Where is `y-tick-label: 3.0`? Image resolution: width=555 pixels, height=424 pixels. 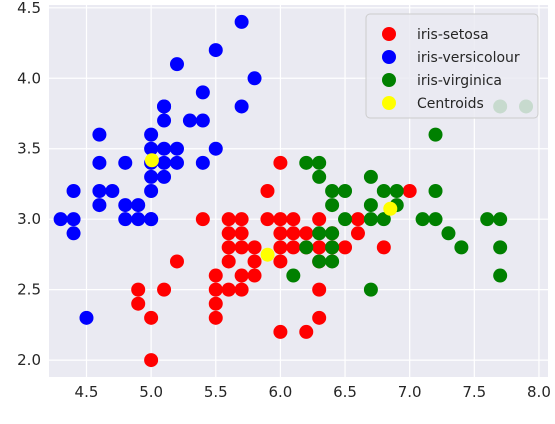
y-tick-label: 3.0 is located at coordinates (29, 219).